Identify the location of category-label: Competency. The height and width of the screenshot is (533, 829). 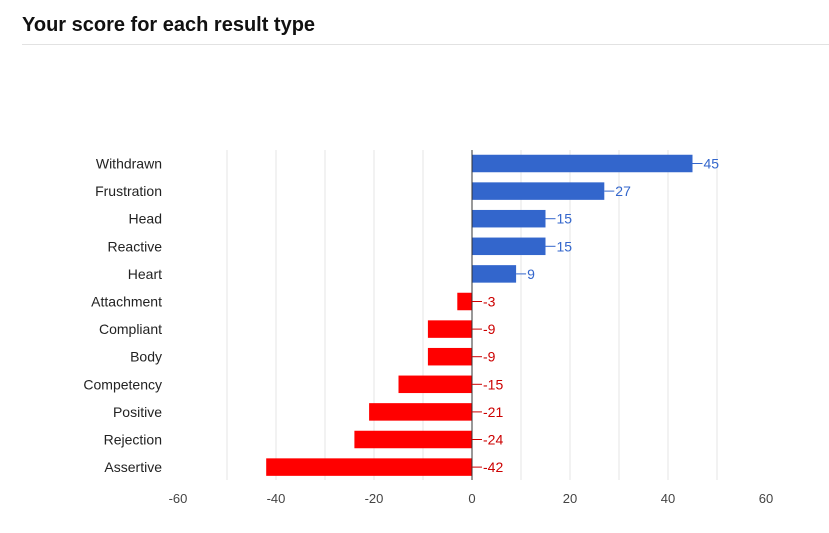
(122, 384).